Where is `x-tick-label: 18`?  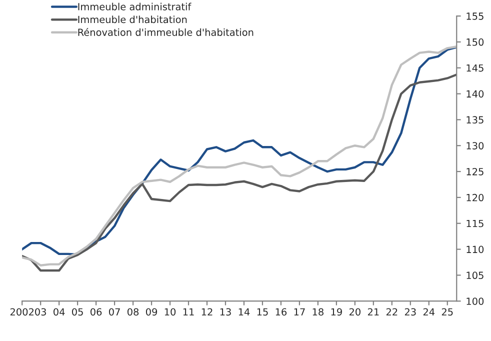 x-tick-label: 18 is located at coordinates (318, 312).